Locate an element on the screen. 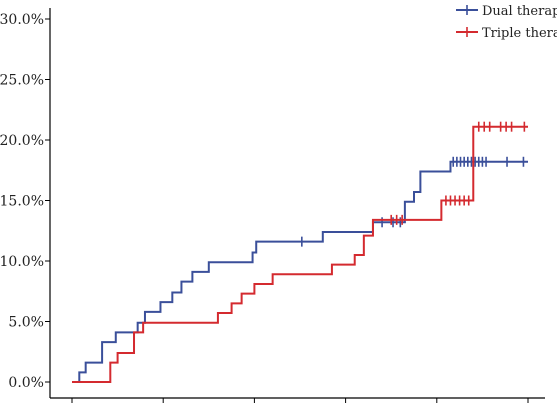 This screenshot has width=557, height=403. y-tick-label: 20.0% is located at coordinates (22, 141).